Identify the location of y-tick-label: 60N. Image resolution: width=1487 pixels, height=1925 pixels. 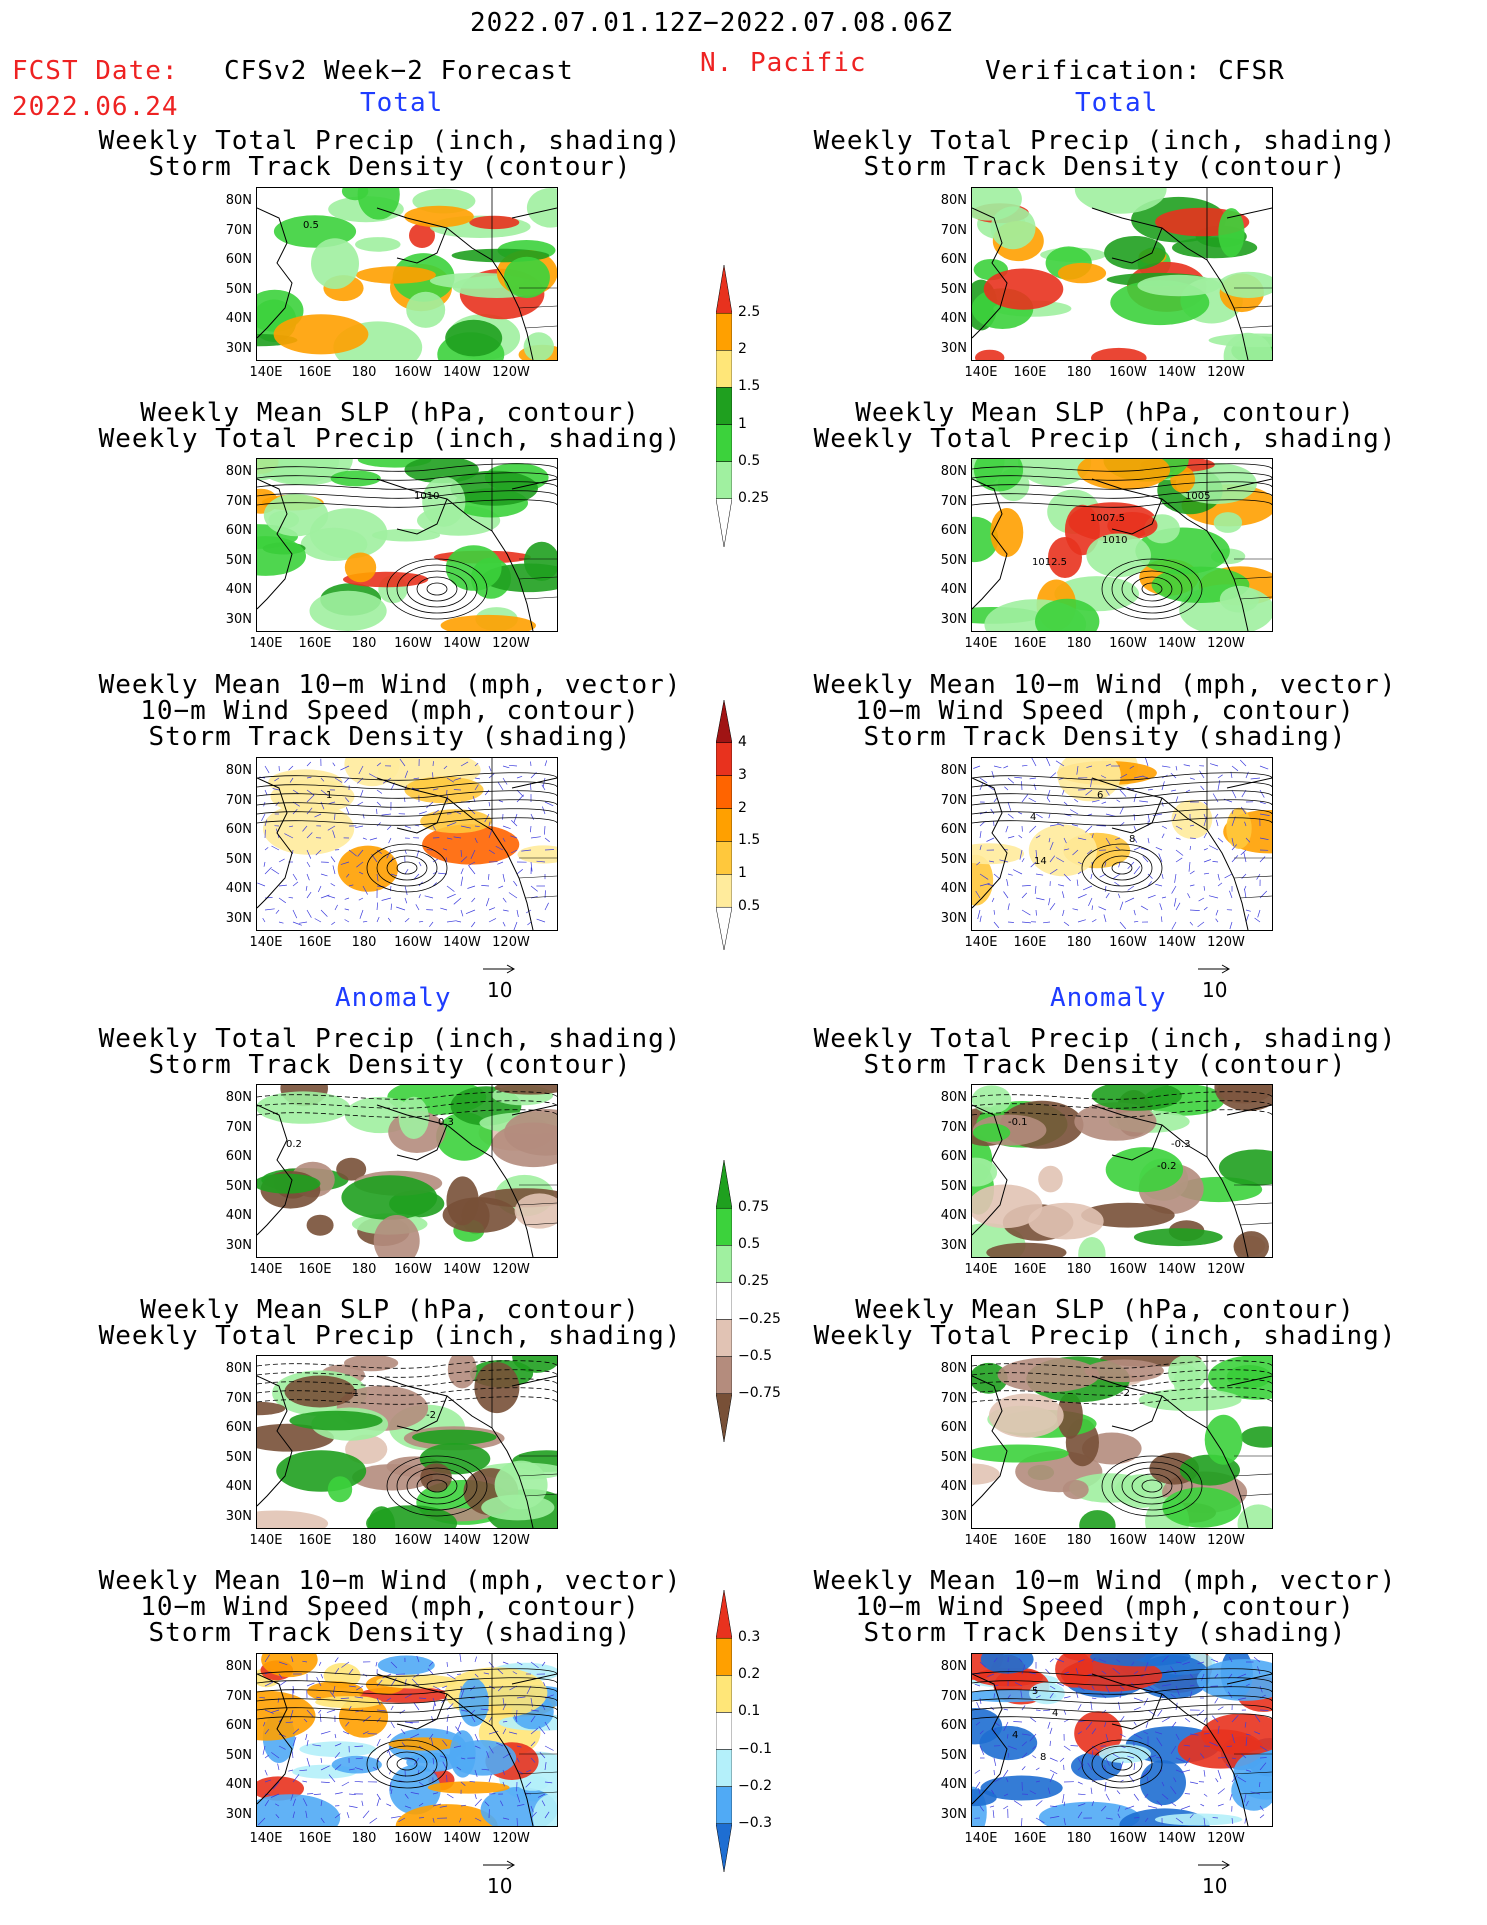
(953, 259).